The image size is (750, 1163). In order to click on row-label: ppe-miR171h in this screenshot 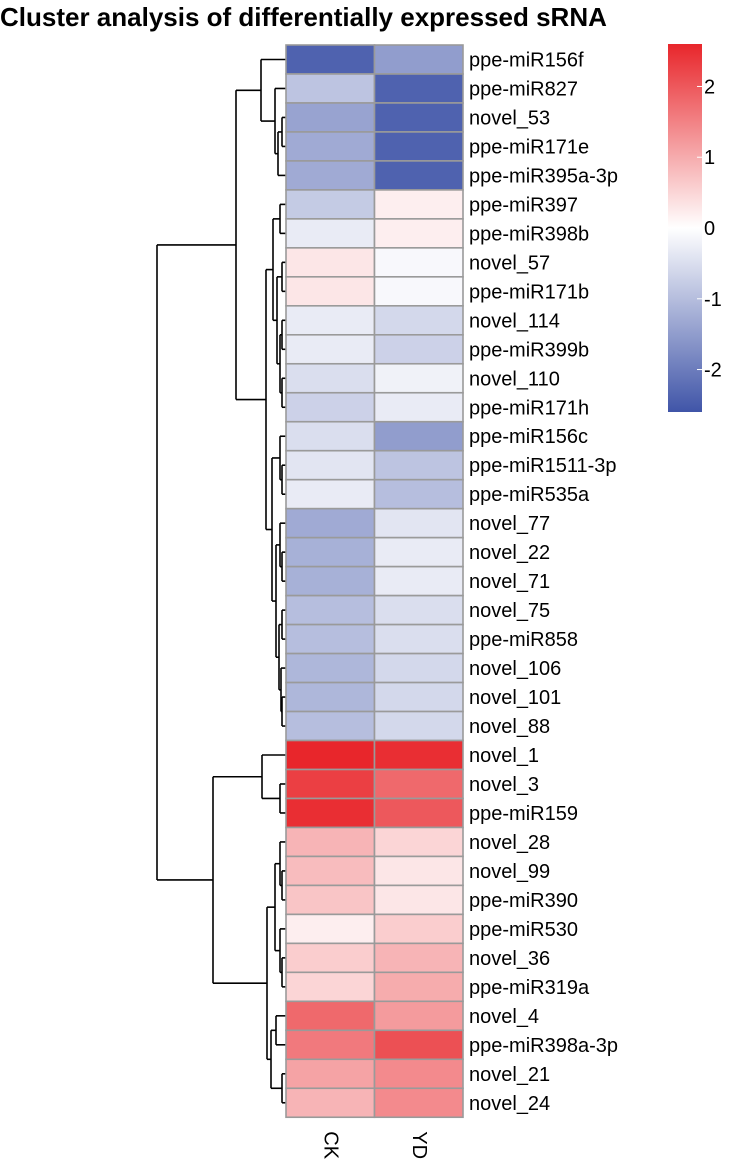, I will do `click(529, 408)`.